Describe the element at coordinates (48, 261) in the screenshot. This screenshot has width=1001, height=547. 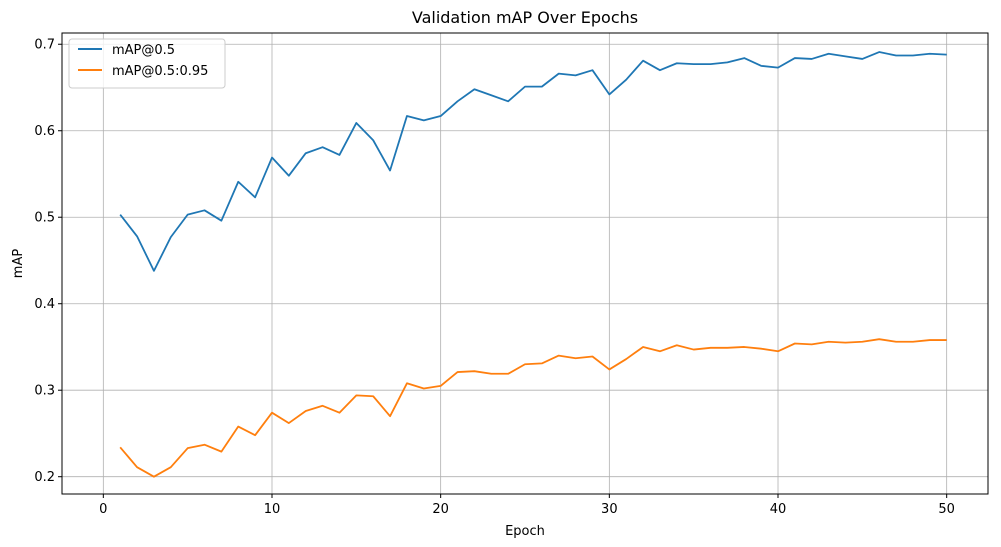
I see `y-ticks: 0.2 0.3 0.4 0.5 0.6 0.7` at that location.